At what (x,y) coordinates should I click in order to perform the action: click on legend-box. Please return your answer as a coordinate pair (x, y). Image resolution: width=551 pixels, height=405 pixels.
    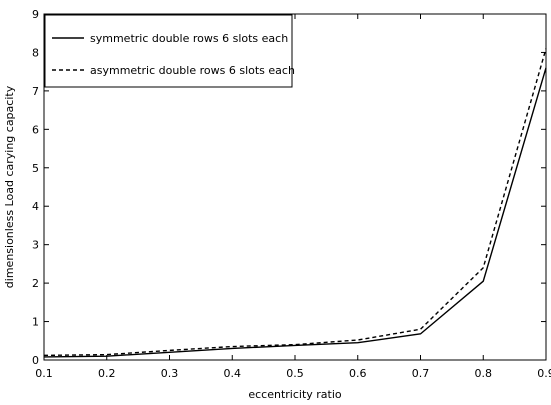
    Looking at the image, I should click on (168, 51).